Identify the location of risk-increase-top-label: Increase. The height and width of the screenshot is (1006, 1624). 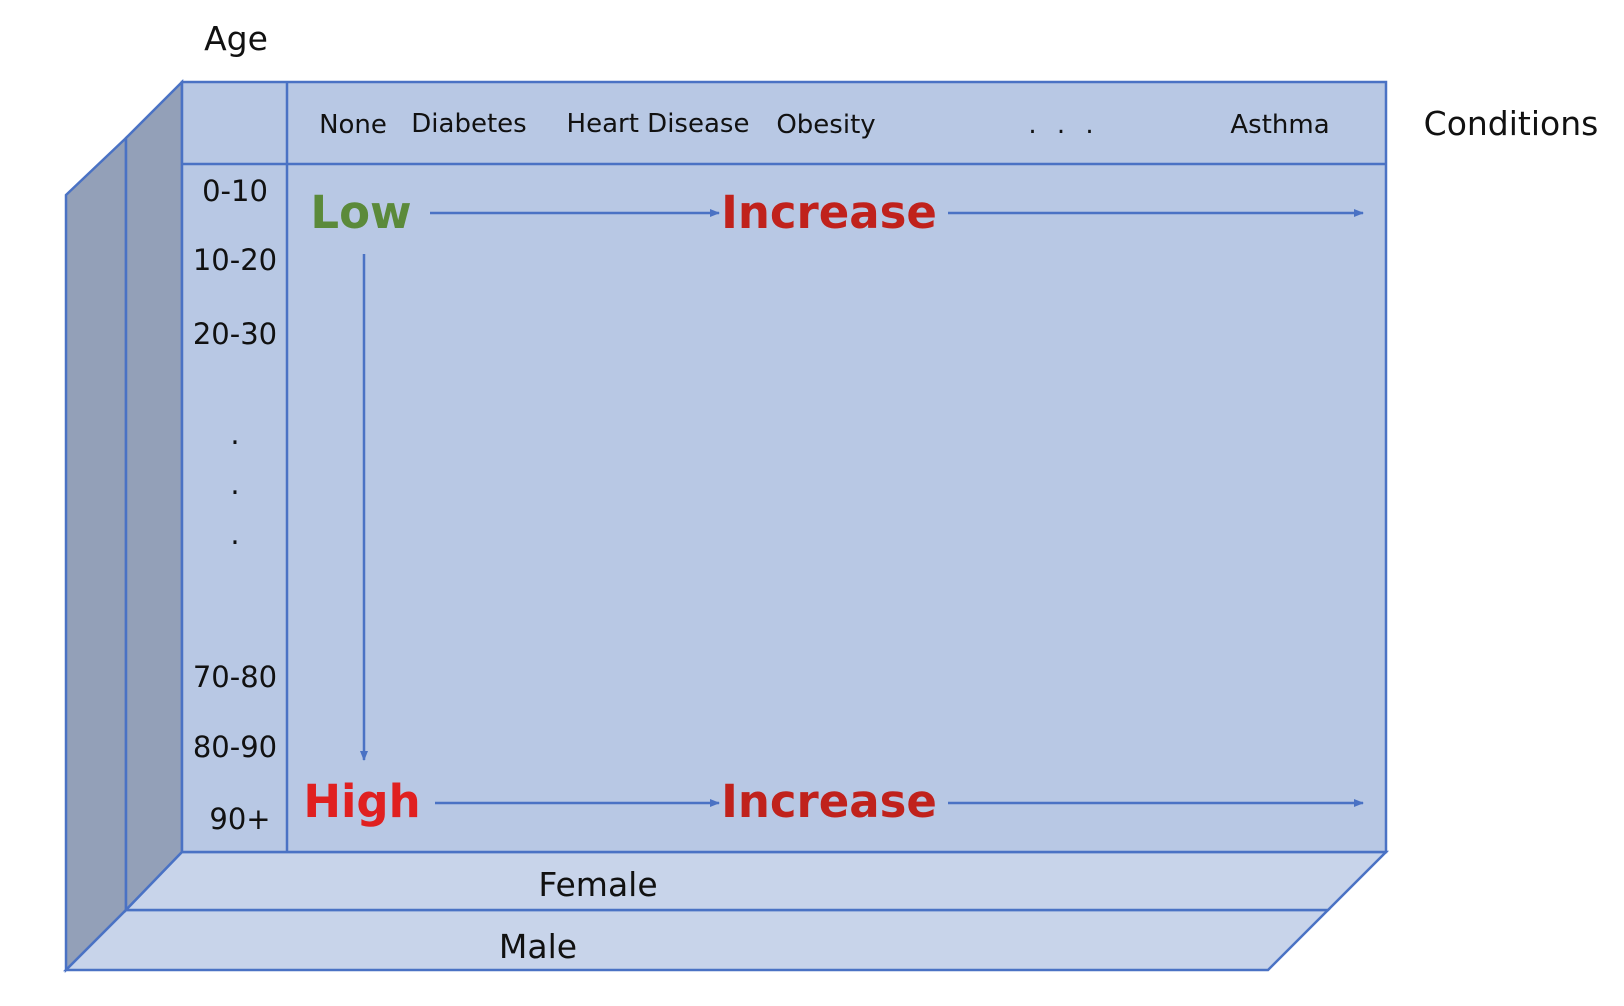
(829, 212).